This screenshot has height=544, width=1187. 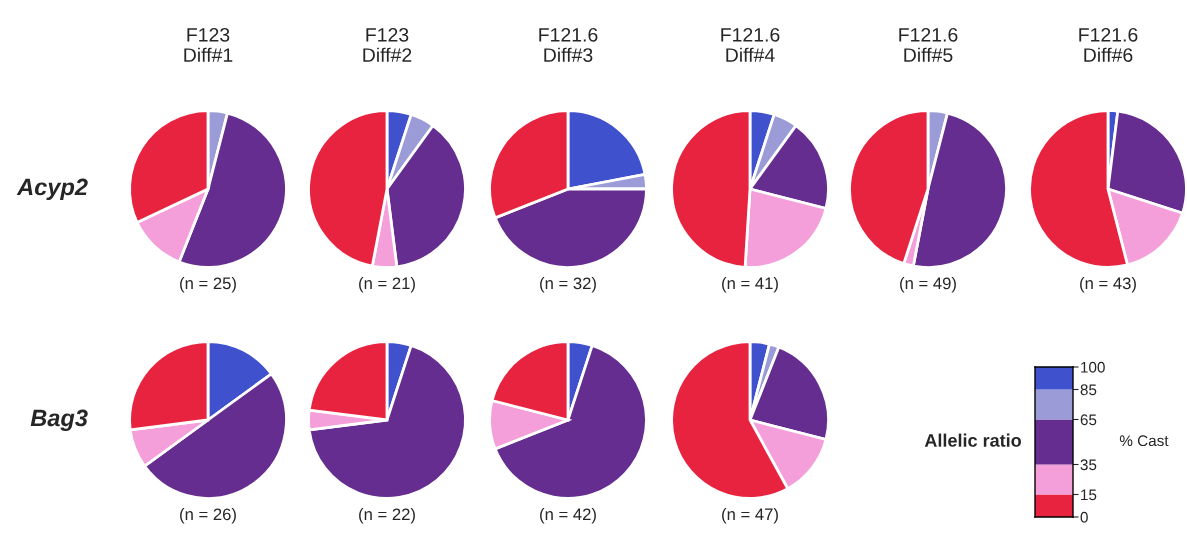 I want to click on y-tick-label: 15, so click(x=1089, y=495).